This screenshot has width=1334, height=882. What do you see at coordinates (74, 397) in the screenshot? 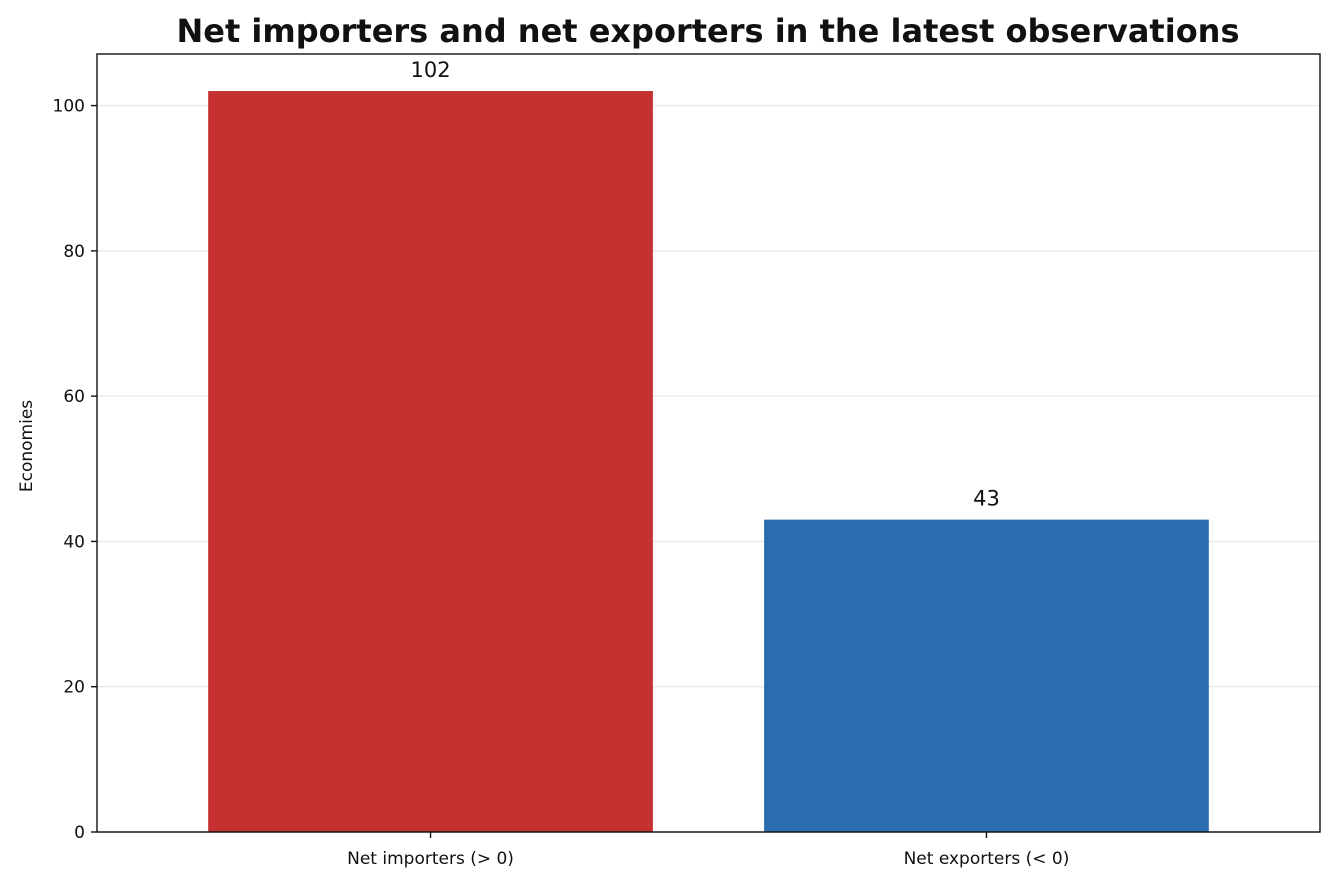
I see `y-tick-label: 60` at bounding box center [74, 397].